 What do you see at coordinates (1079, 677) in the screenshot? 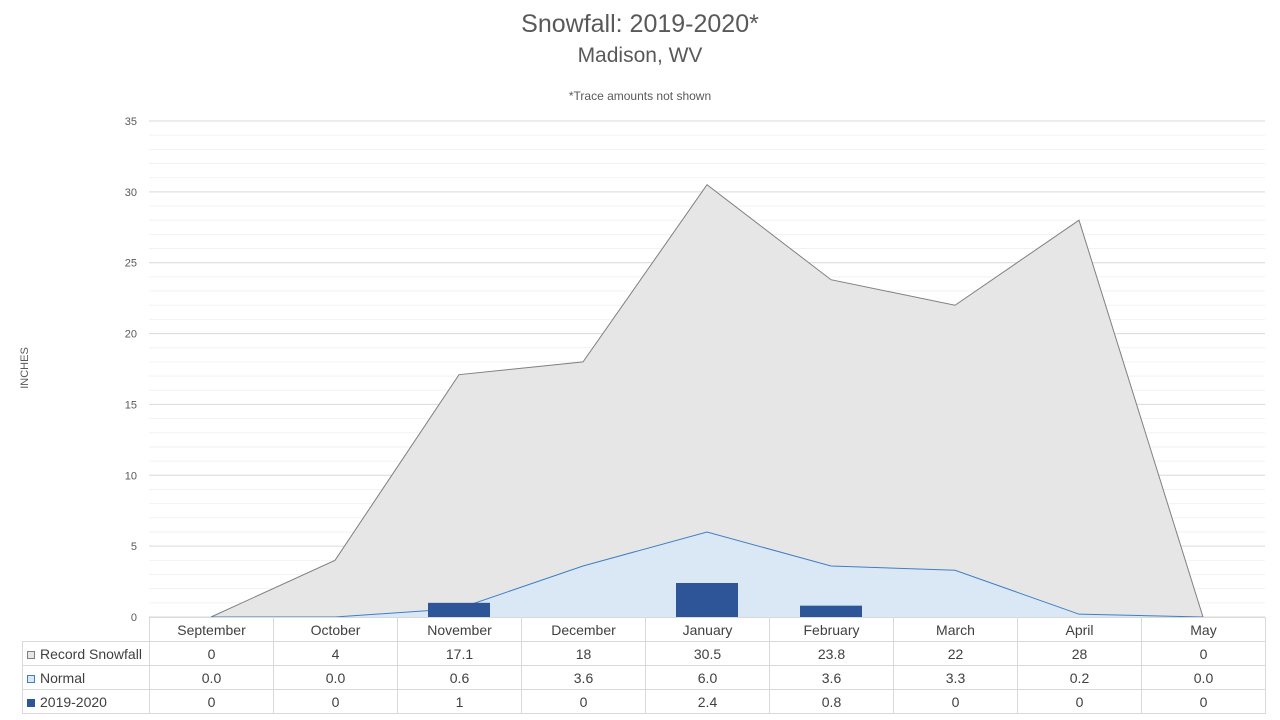
I see `data-label: 0.2` at bounding box center [1079, 677].